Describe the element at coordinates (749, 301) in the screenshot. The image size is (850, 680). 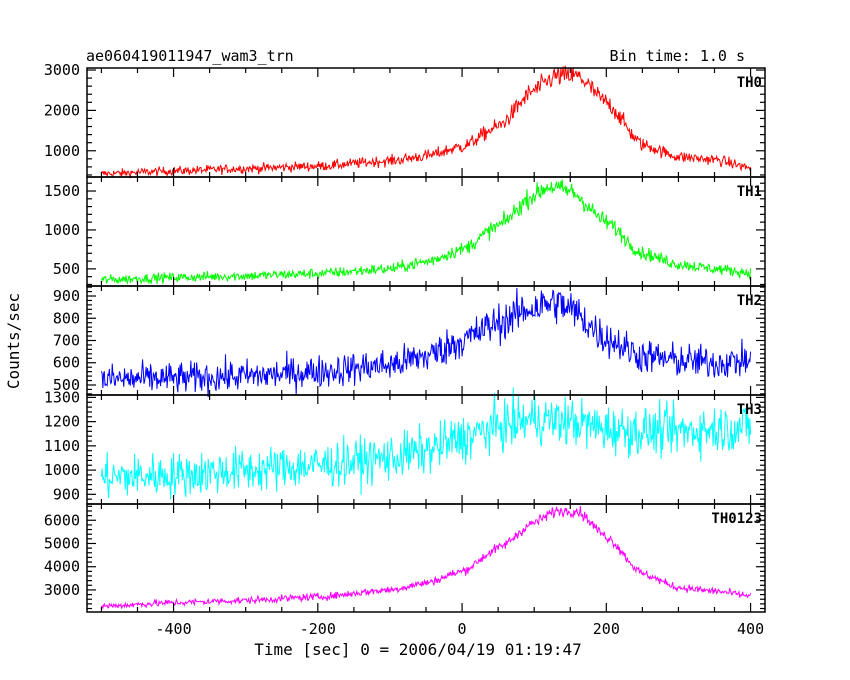
I see `series-label-th2: TH2` at that location.